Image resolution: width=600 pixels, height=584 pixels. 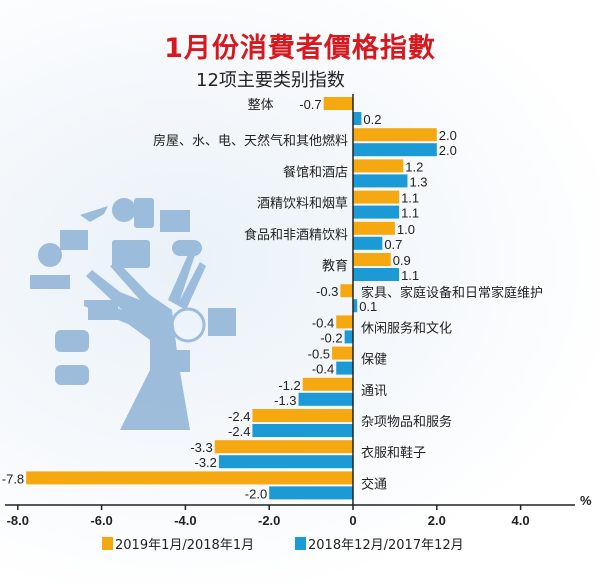 What do you see at coordinates (406, 229) in the screenshot?
I see `data-label: 1.0` at bounding box center [406, 229].